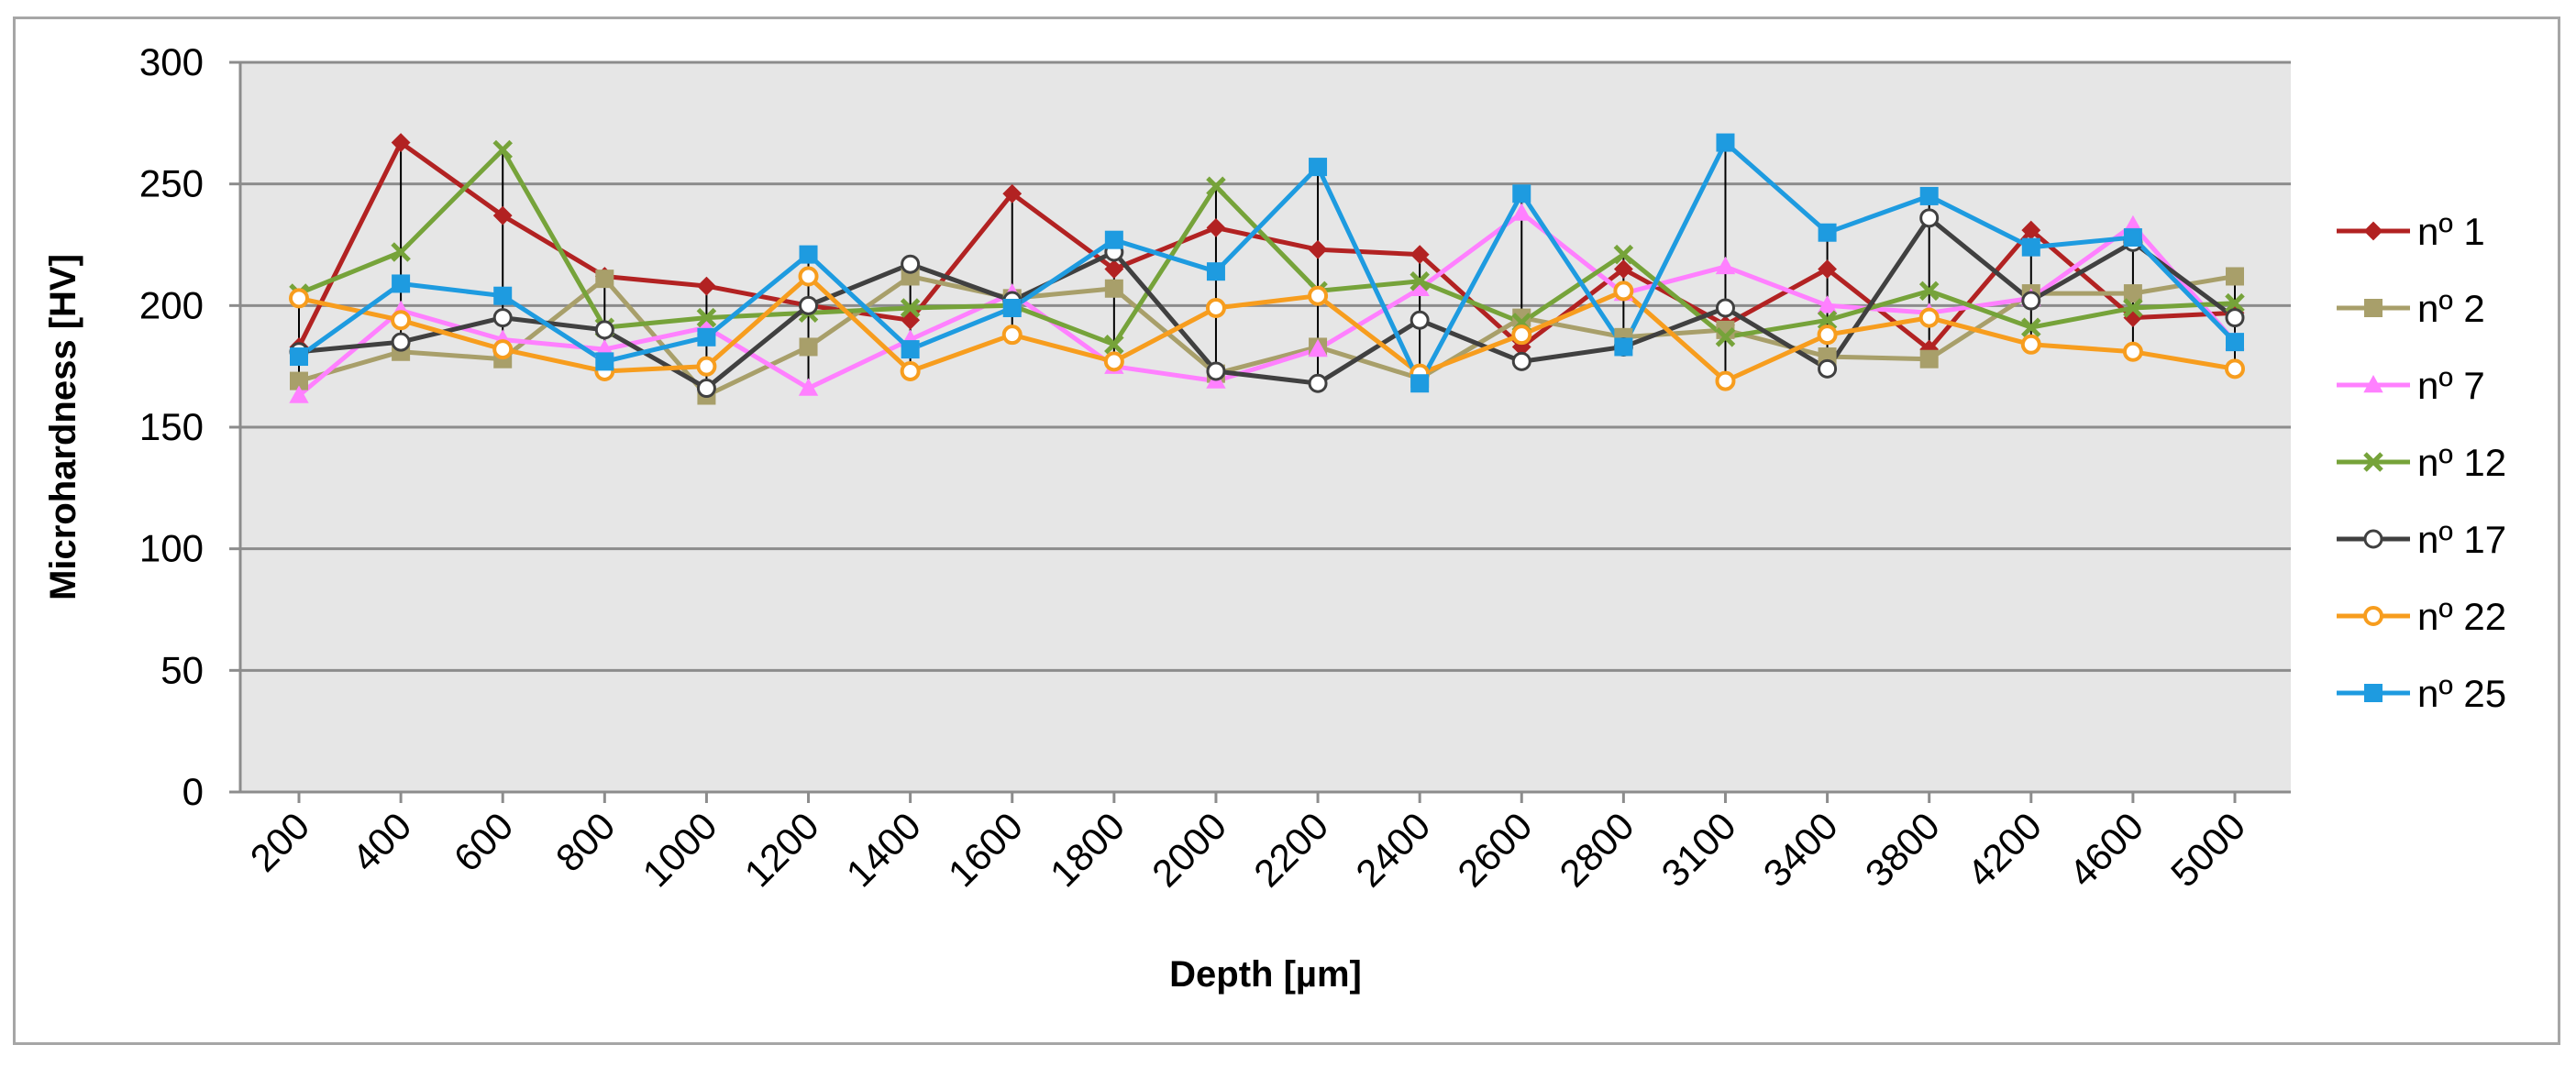 The image size is (2576, 1067). Describe the element at coordinates (382, 842) in the screenshot. I see `x-tick-label: 400` at that location.